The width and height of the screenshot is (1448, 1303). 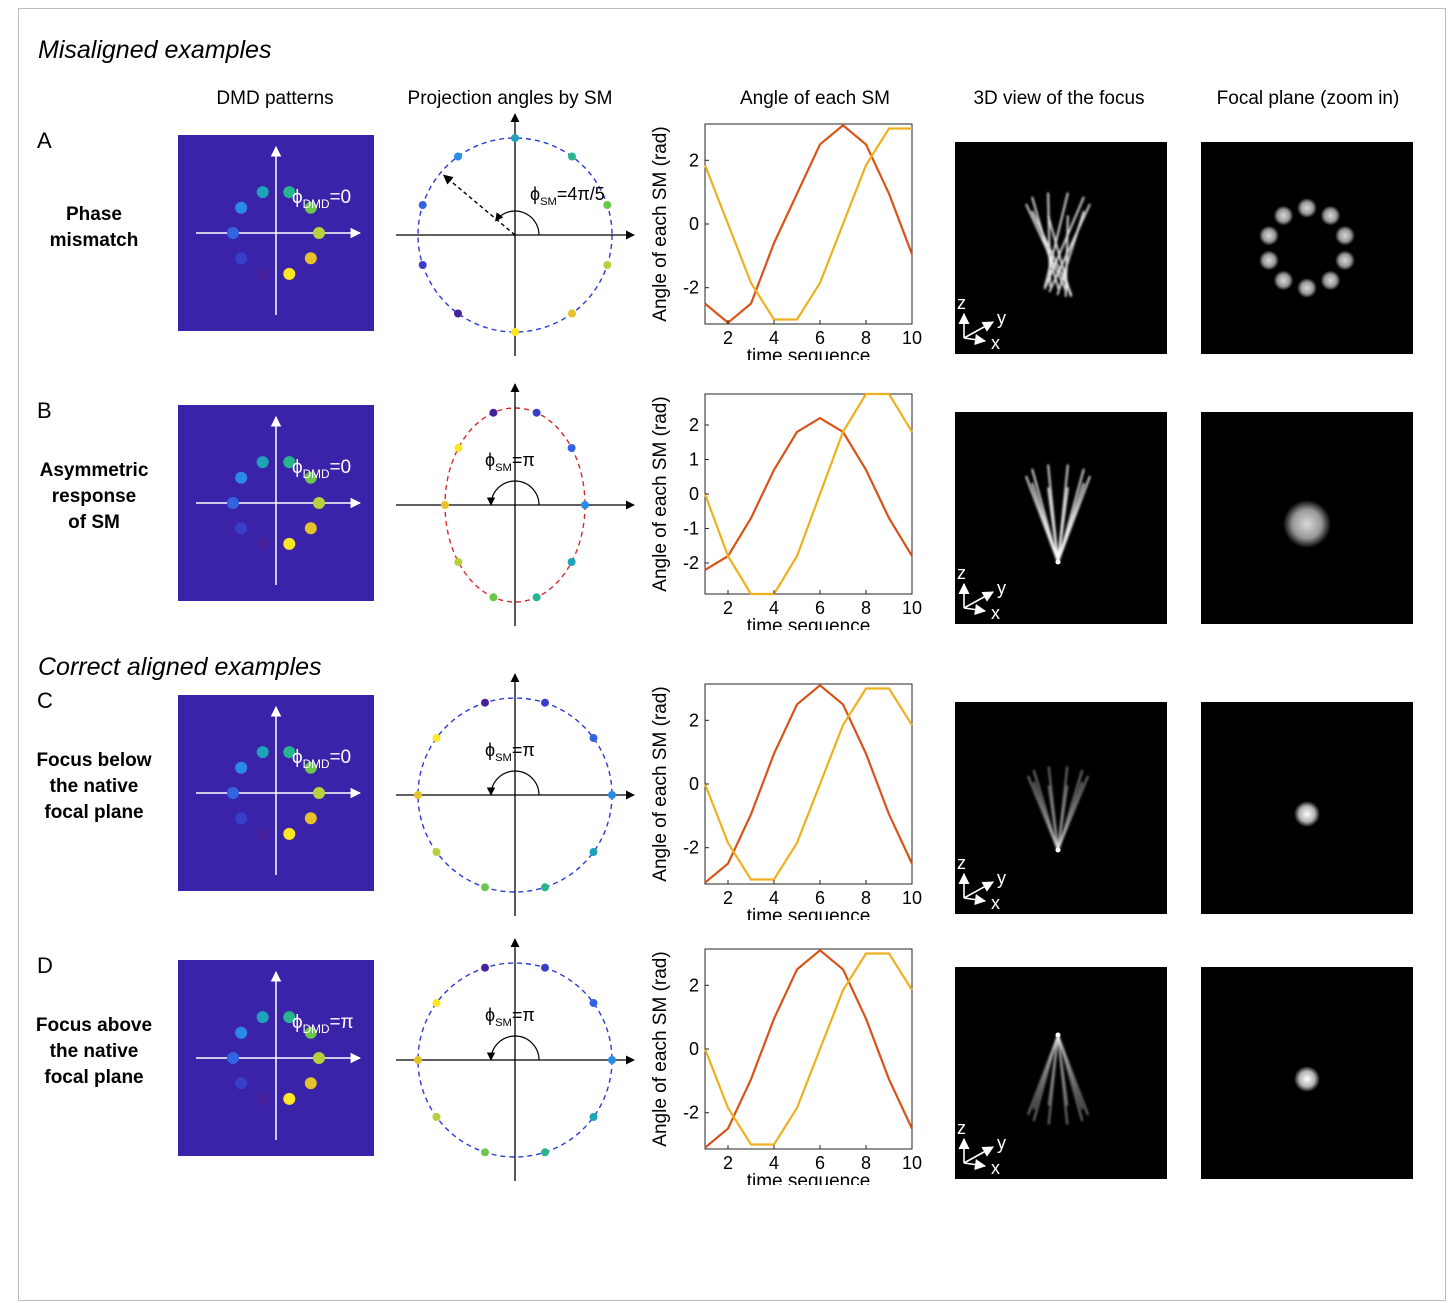 I want to click on x-tick-label: 2, so click(x=728, y=608).